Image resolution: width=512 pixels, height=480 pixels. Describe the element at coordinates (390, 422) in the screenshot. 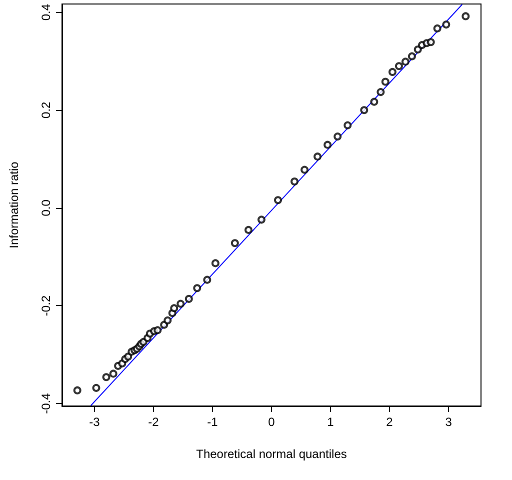

I see `x-tick-label: 2` at that location.